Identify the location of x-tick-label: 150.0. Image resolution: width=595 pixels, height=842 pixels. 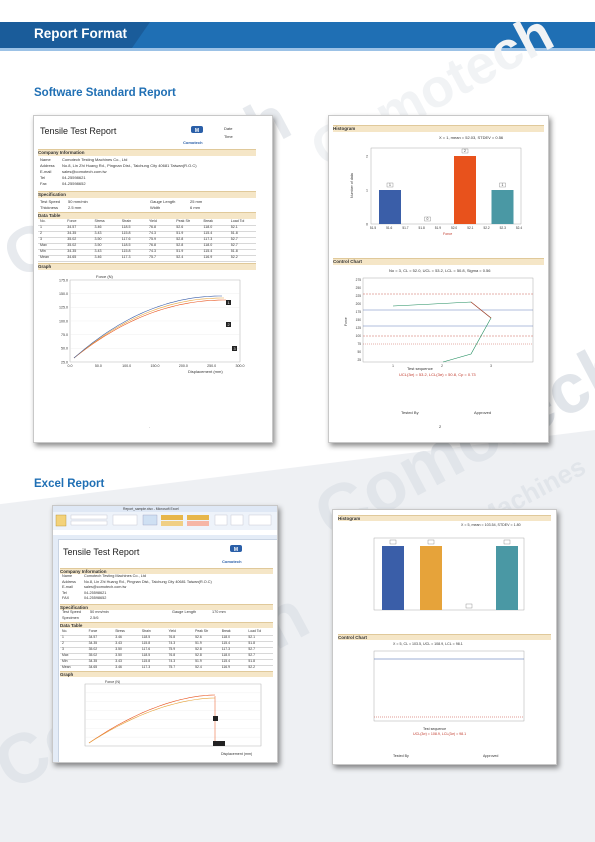
(155, 366).